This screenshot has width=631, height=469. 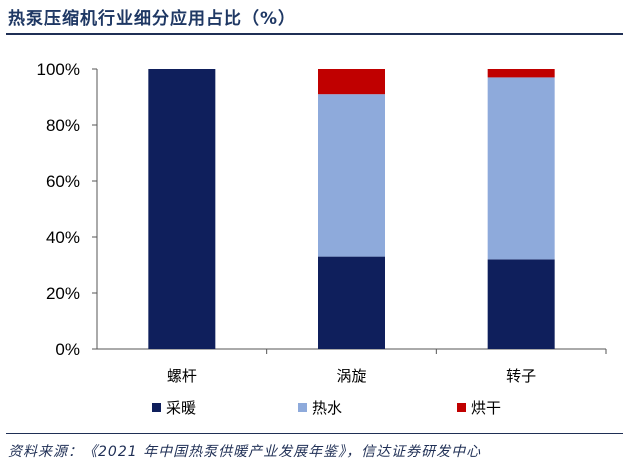 I want to click on x-tick-label: 涡旋, so click(x=351, y=376).